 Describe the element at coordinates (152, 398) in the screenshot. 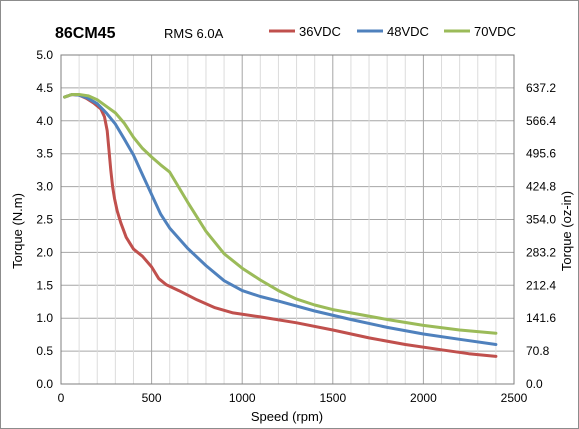

I see `x-tick-label: 500` at that location.